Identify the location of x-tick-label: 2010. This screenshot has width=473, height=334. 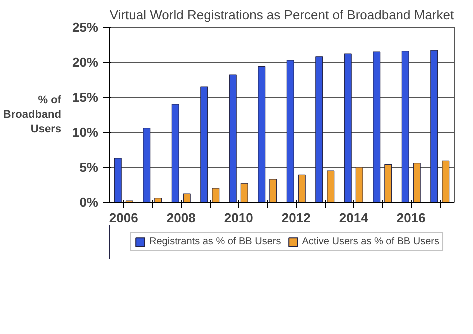
(239, 218).